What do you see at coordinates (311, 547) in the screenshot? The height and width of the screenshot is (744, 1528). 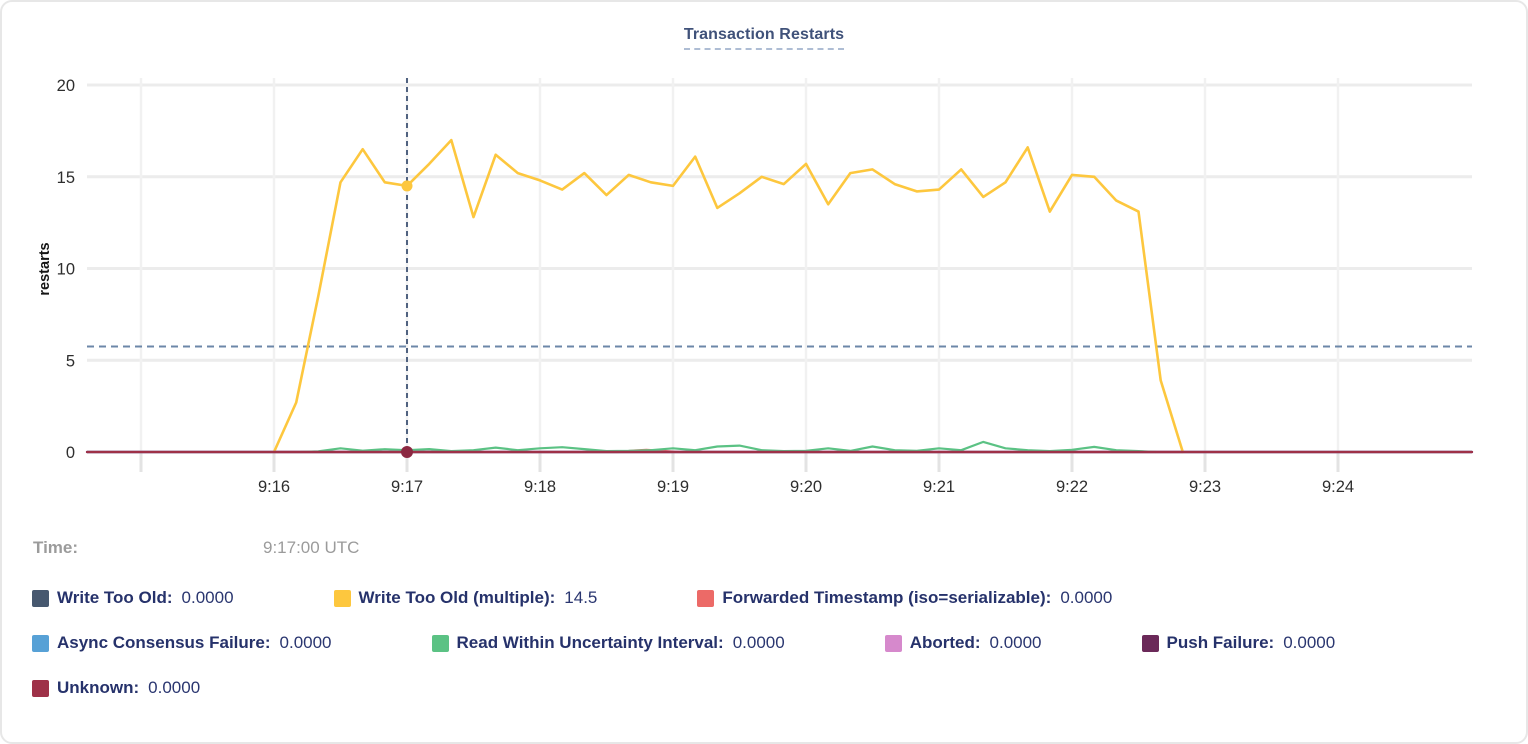 I see `time-value: 9:17:00 UTC` at bounding box center [311, 547].